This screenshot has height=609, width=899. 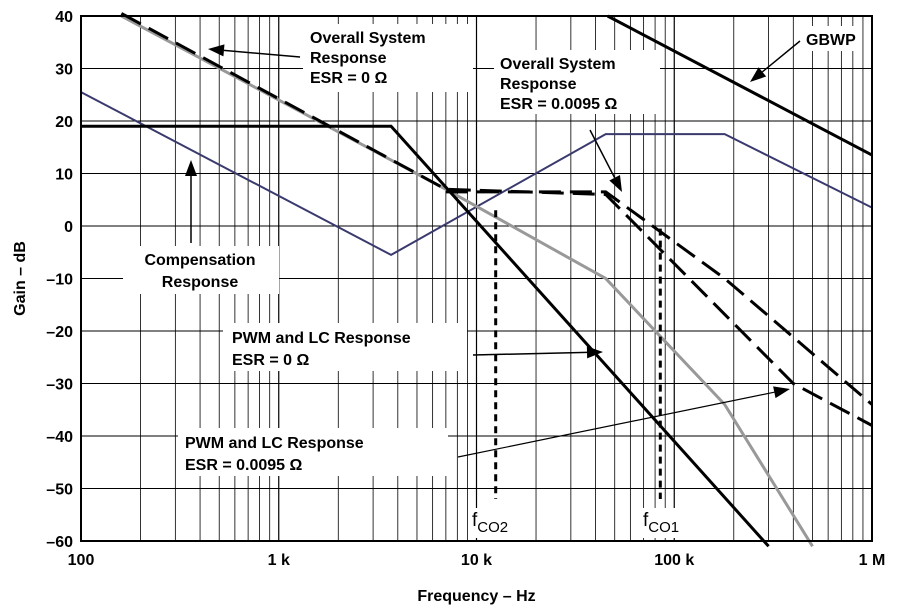 I want to click on x-tick-label: 100, so click(x=81, y=560).